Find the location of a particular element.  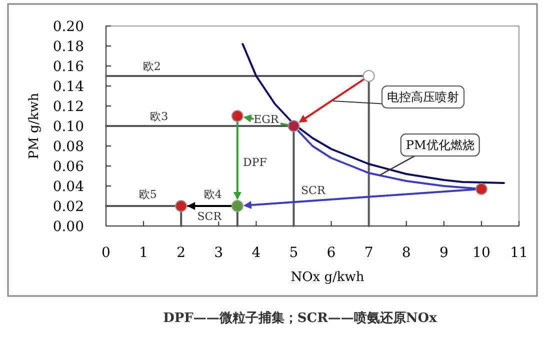

y-tick-label: 0.10 is located at coordinates (68, 127).